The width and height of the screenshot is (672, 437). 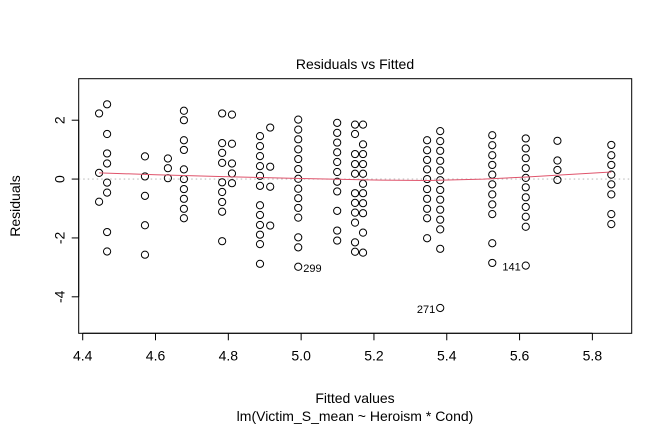 What do you see at coordinates (511, 268) in the screenshot?
I see `outlier-label: 141` at bounding box center [511, 268].